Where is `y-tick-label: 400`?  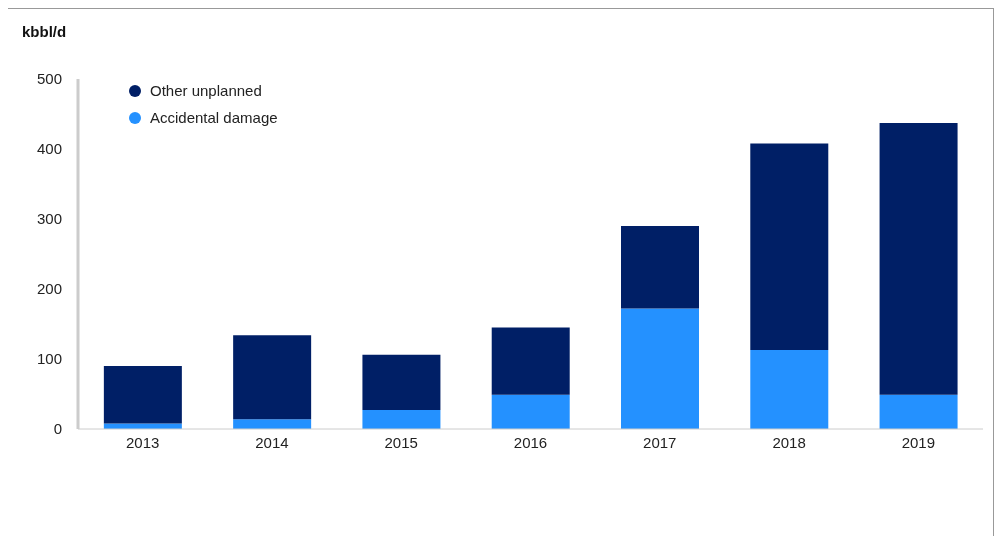 y-tick-label: 400 is located at coordinates (49, 148).